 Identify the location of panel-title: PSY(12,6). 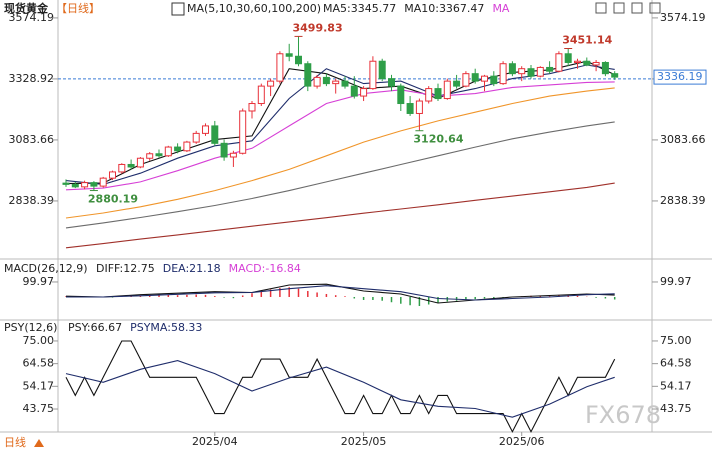
(30, 327).